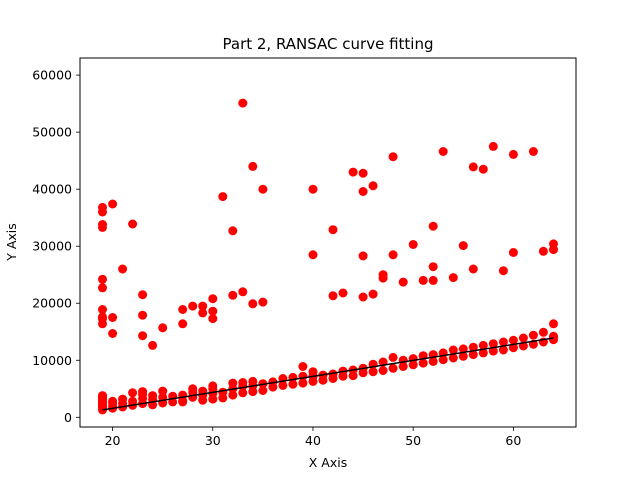  What do you see at coordinates (113, 440) in the screenshot?
I see `x-tick-label: 20` at bounding box center [113, 440].